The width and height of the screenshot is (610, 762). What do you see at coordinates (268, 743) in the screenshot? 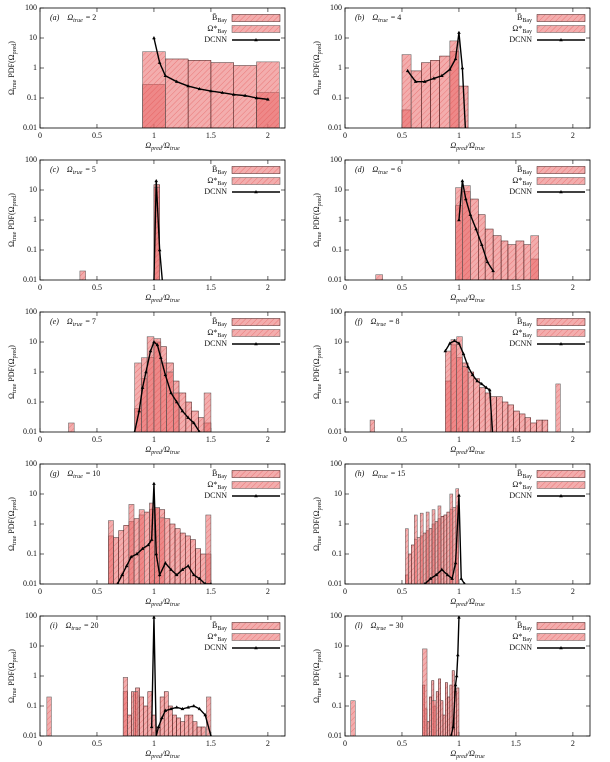
I see `x-tick-label: 2` at bounding box center [268, 743].